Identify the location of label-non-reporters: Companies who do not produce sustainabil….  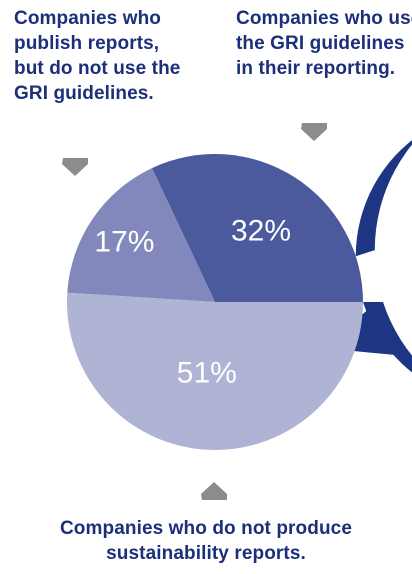
(206, 541).